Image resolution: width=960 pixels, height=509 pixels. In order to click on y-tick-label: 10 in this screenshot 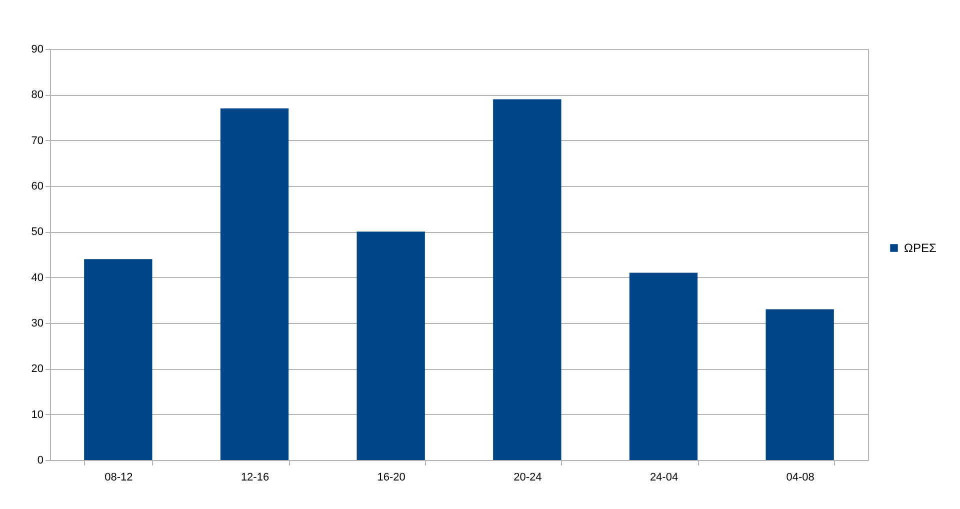, I will do `click(37, 414)`.